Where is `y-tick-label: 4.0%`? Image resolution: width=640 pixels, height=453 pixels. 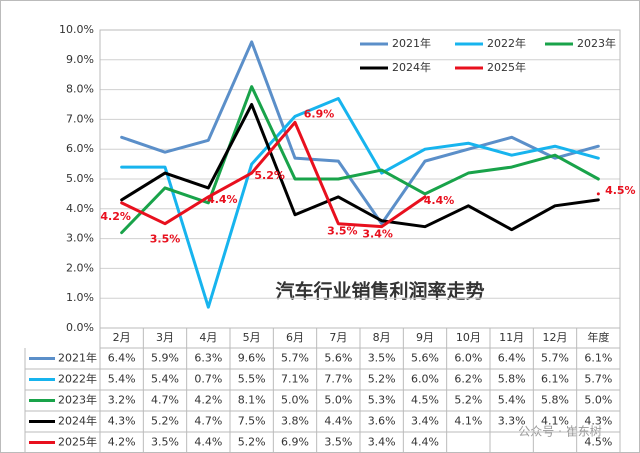
y-tick-label: 4.0% is located at coordinates (80, 208).